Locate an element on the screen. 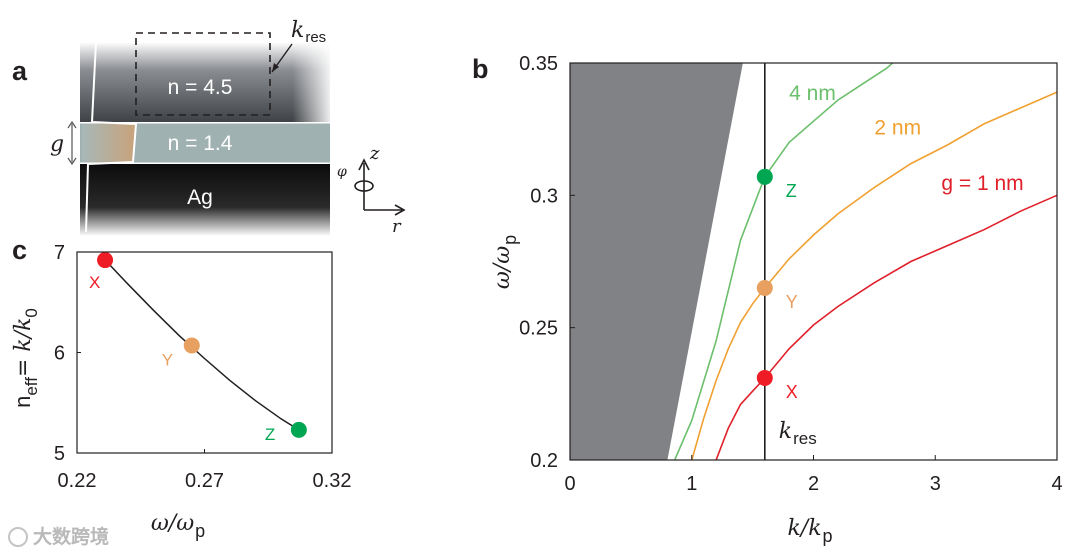  resonator-outline is located at coordinates (111, 137).